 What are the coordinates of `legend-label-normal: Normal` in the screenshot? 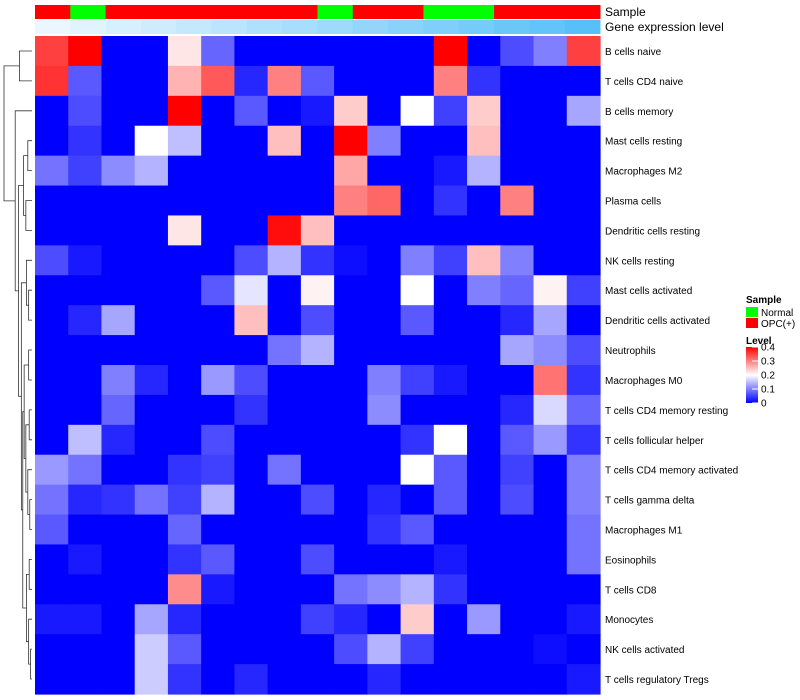 It's located at (777, 313).